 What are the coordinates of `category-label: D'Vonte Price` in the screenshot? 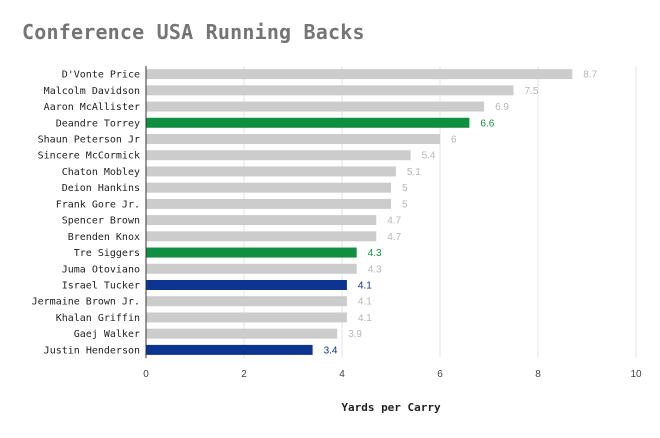 It's located at (101, 75).